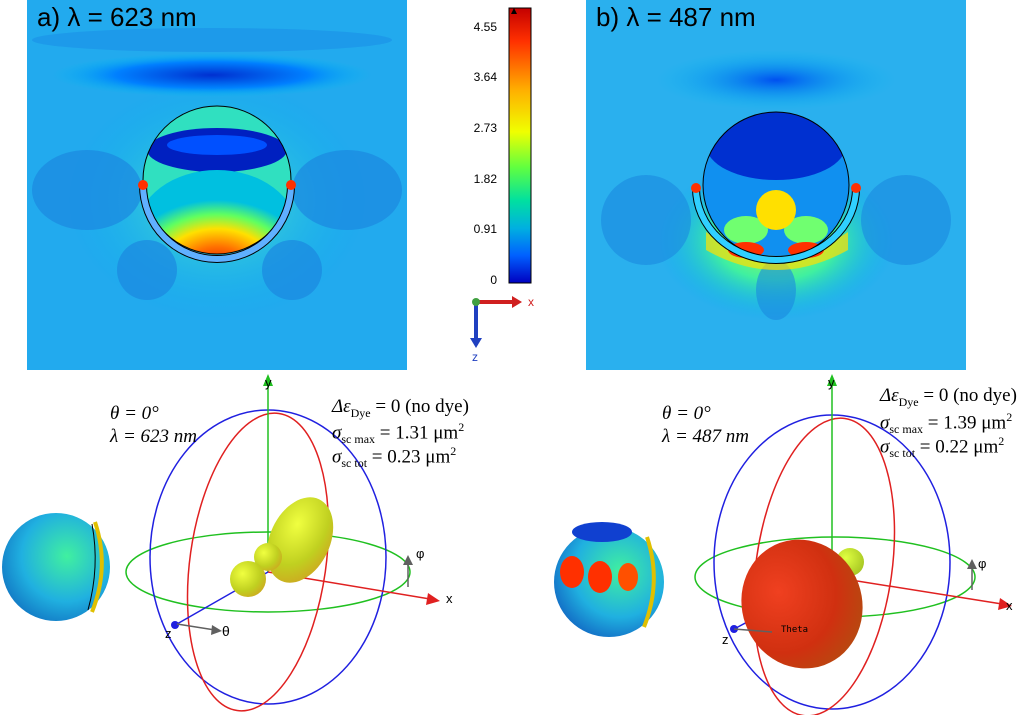 The width and height of the screenshot is (1024, 715). Describe the element at coordinates (706, 436) in the screenshot. I see `pattern-b-lambda-text: λ = 487 nm` at that location.